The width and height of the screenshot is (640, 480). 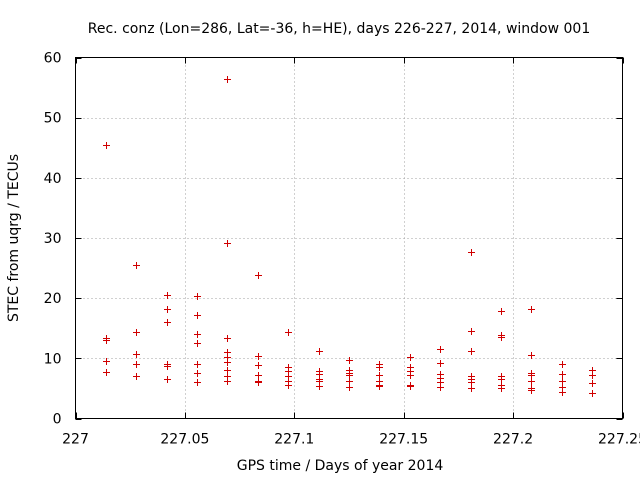 What do you see at coordinates (351, 440) in the screenshot?
I see `x-tick-labels: 227 227.05 227.1 227.15 227.2 227.25` at bounding box center [351, 440].